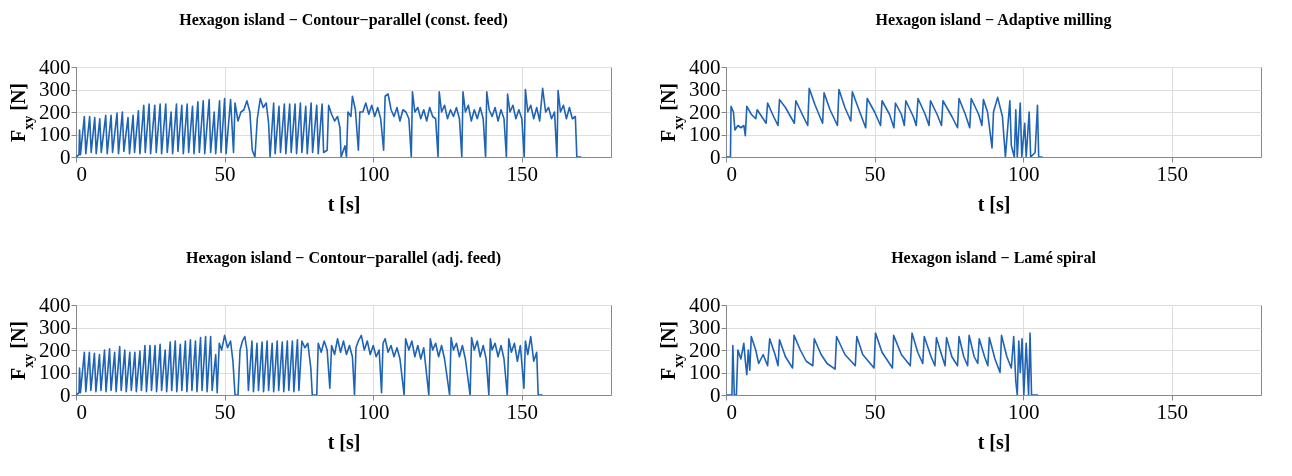 The height and width of the screenshot is (476, 1292). I want to click on chart-title: Hexagon island − Contour−parallel (adj. feed), so click(343, 258).